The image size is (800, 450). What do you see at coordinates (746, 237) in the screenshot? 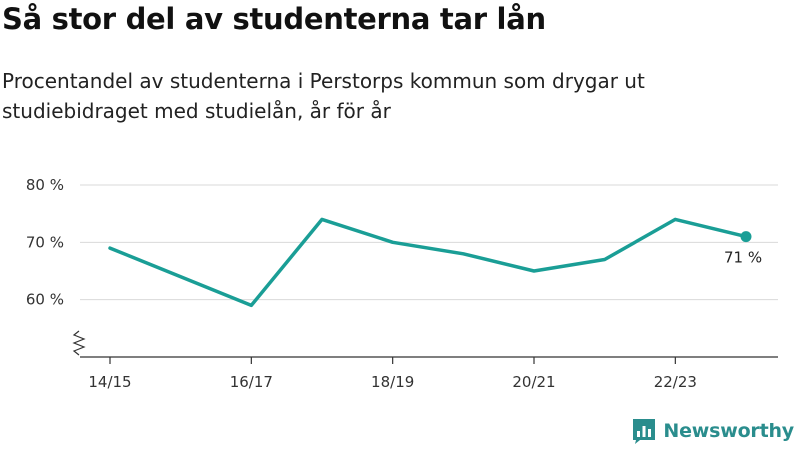
I see `last-data-point` at bounding box center [746, 237].